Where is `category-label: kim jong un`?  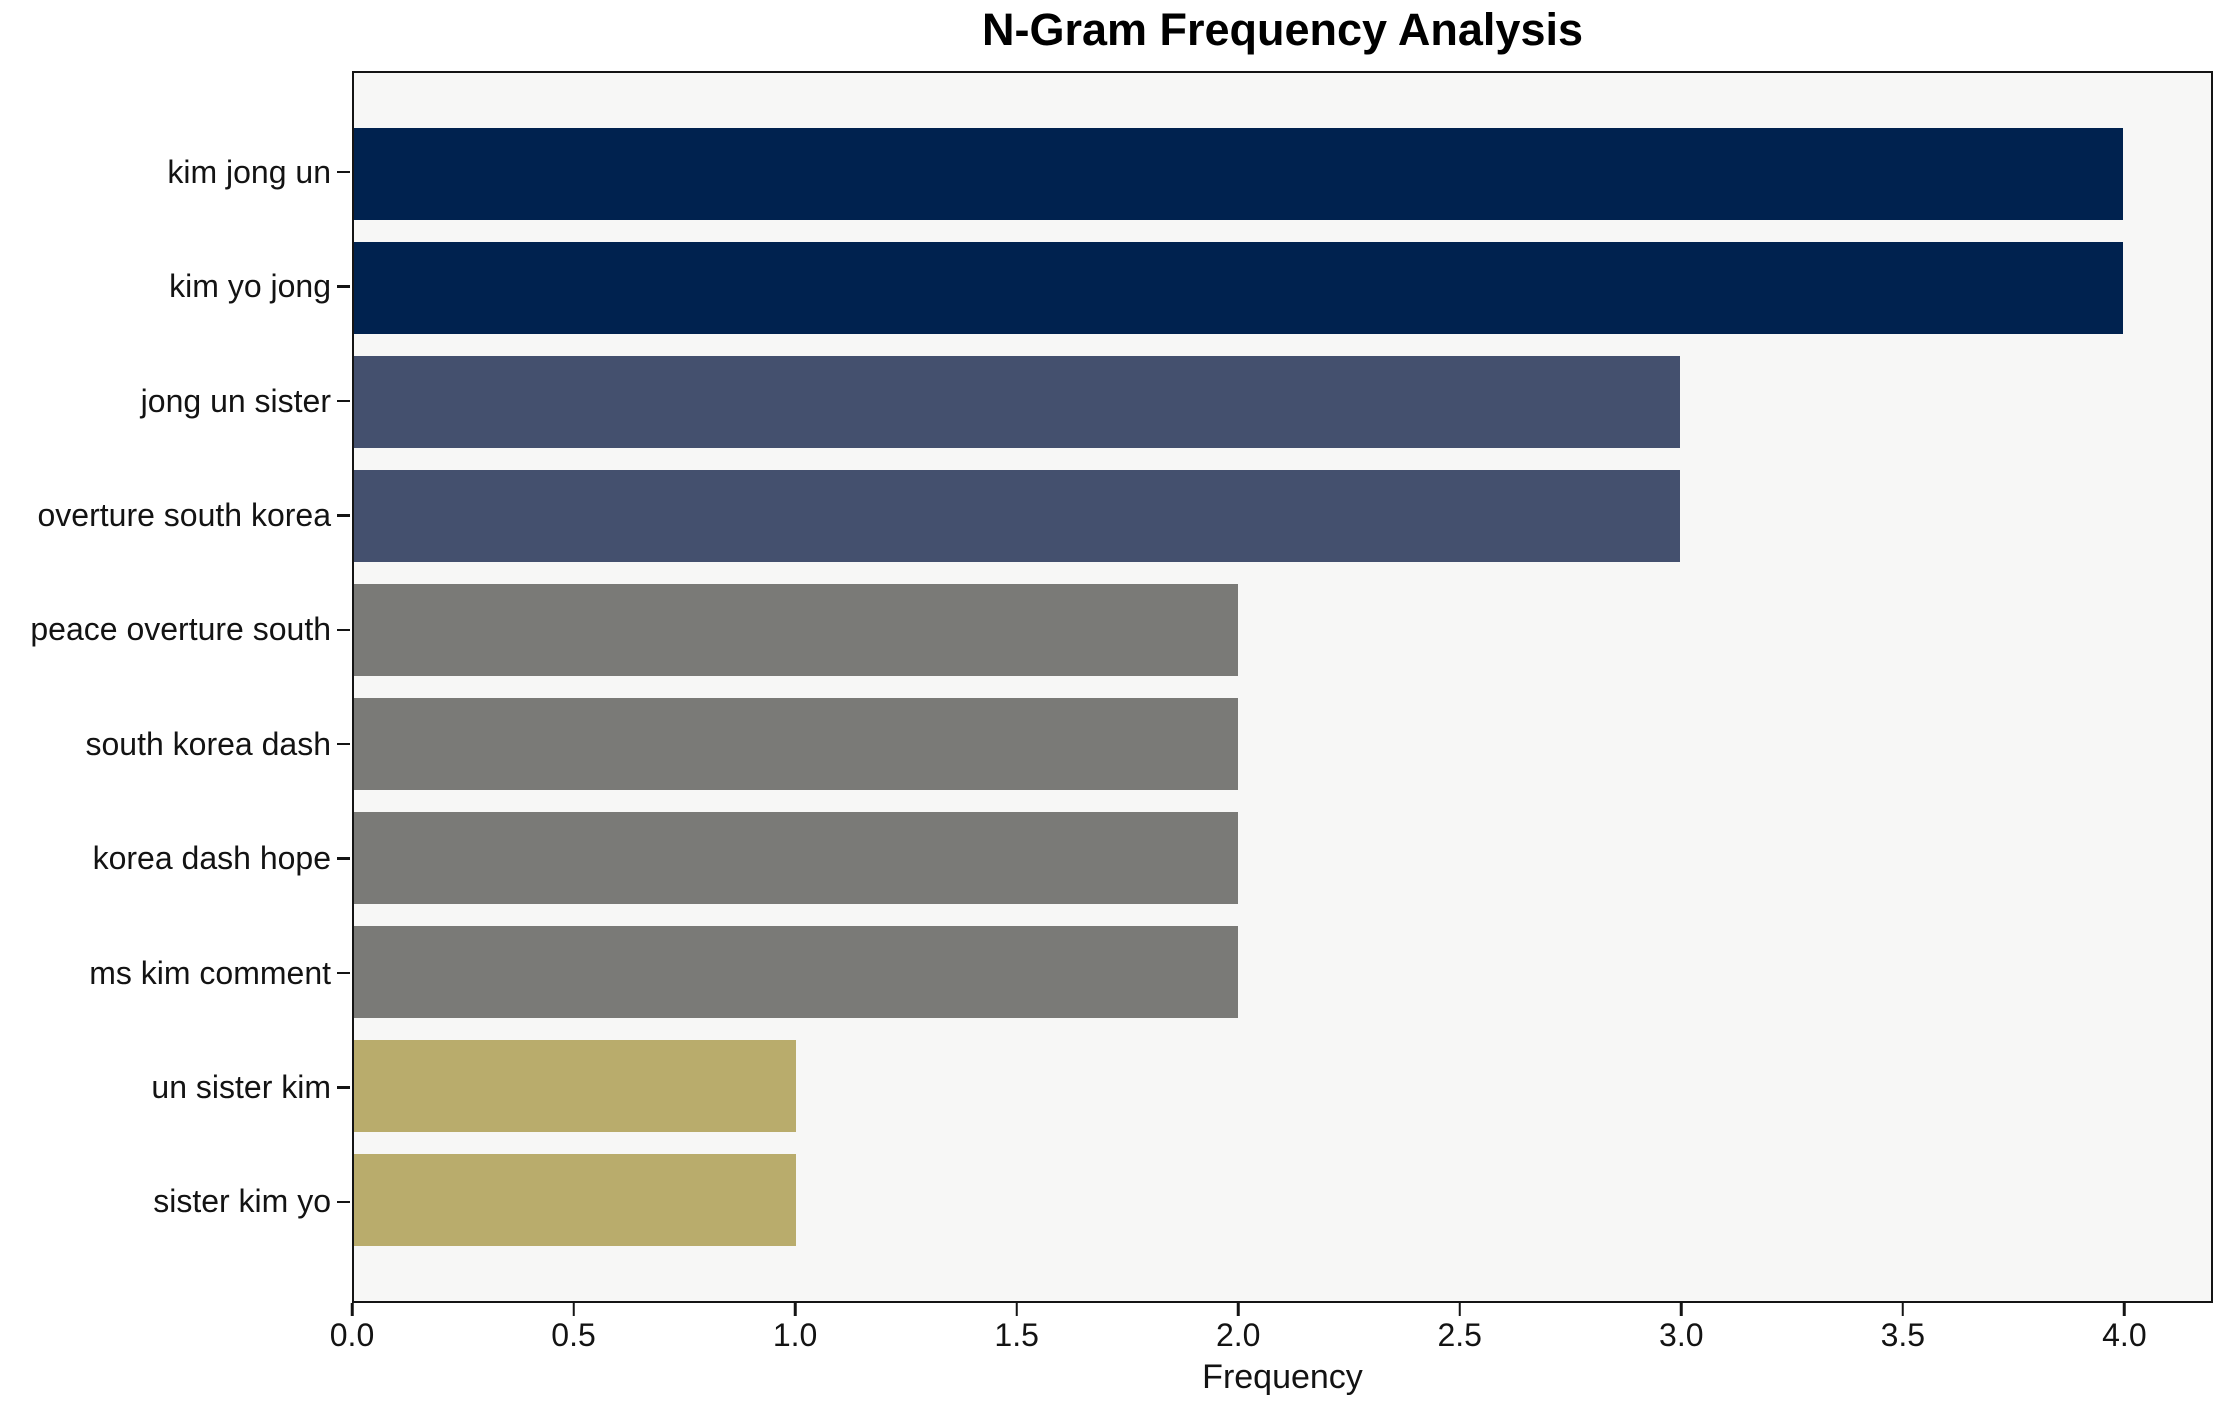
category-label: kim jong un is located at coordinates (249, 171).